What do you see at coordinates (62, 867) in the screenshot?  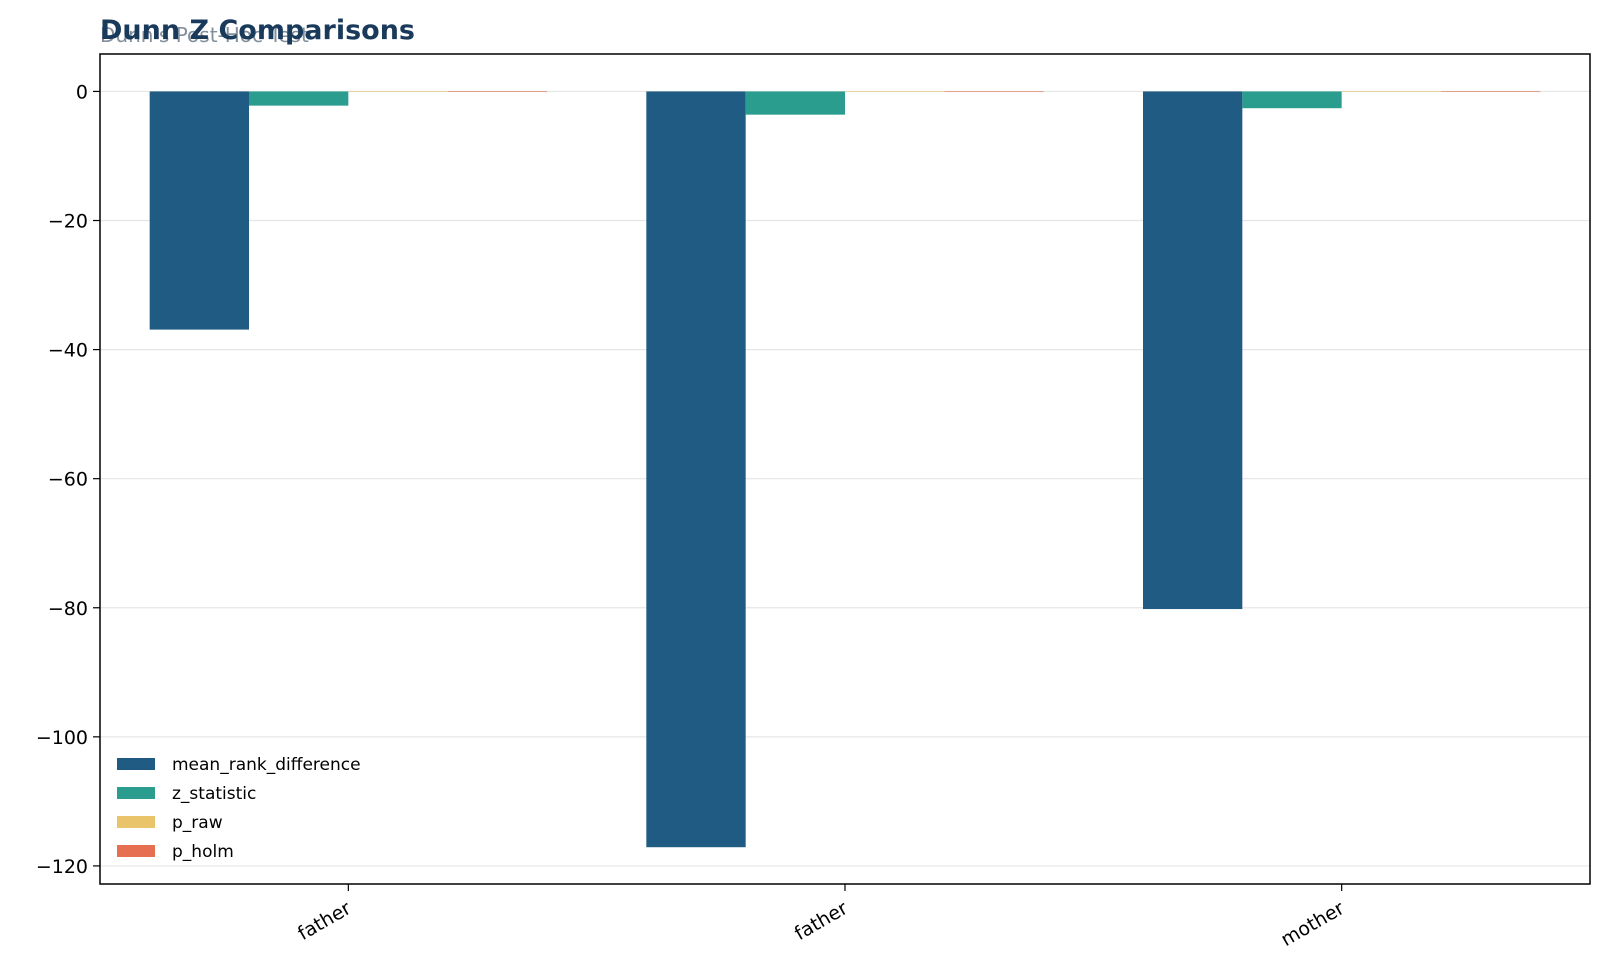 I see `y-tick-label: −120` at bounding box center [62, 867].